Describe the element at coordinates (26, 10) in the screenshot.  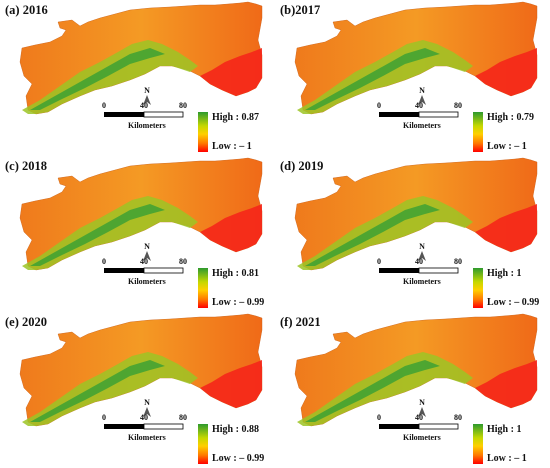
I see `panel-title: (a) 2016` at that location.